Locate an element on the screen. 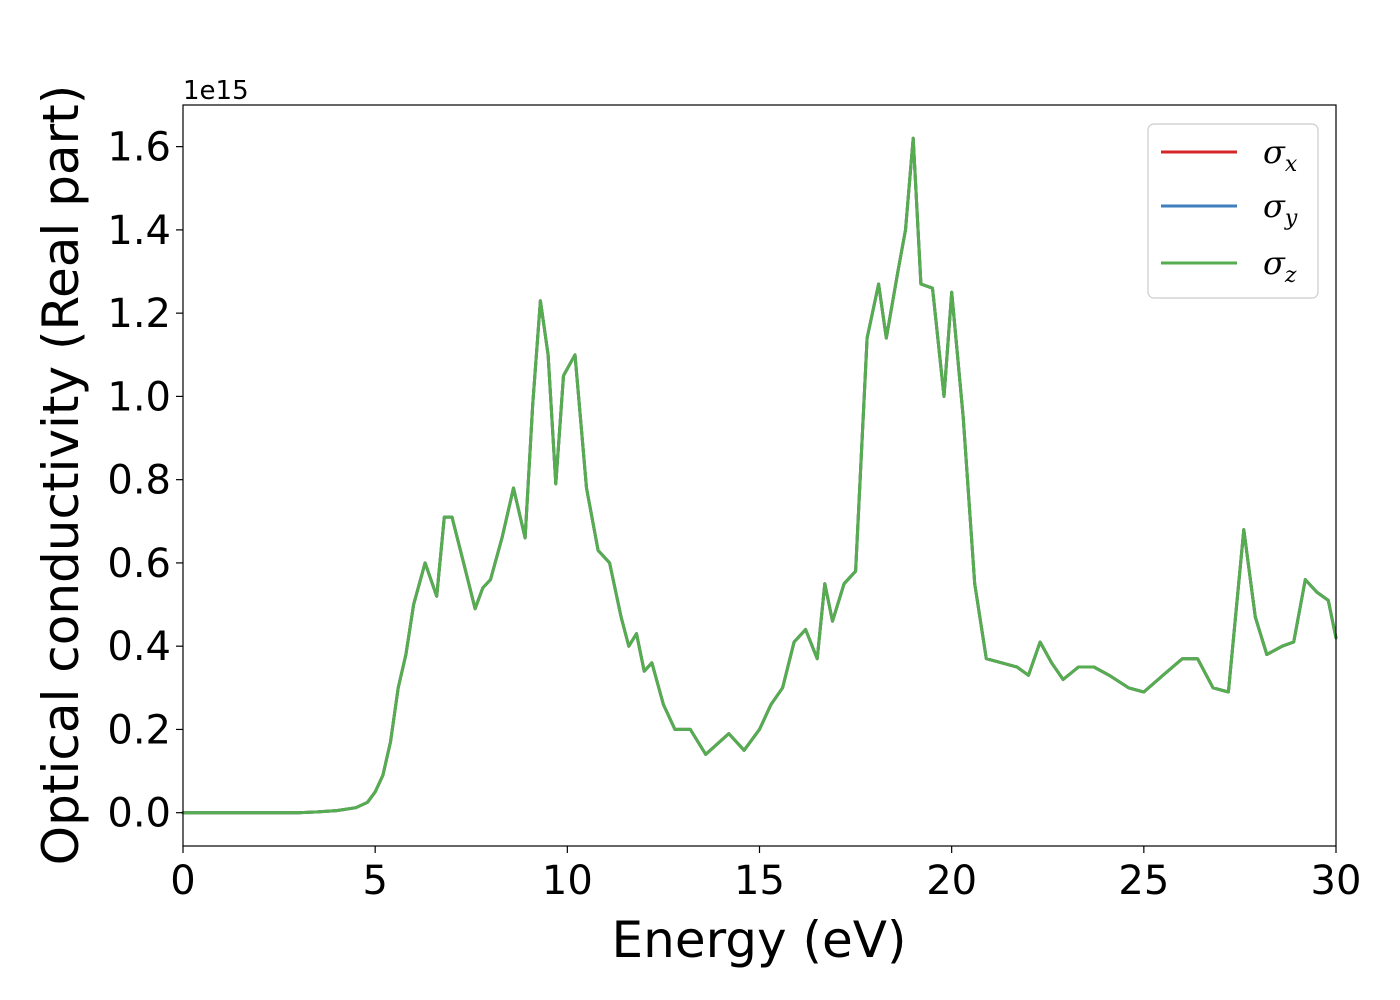  x-tick-label: 15 is located at coordinates (759, 881).